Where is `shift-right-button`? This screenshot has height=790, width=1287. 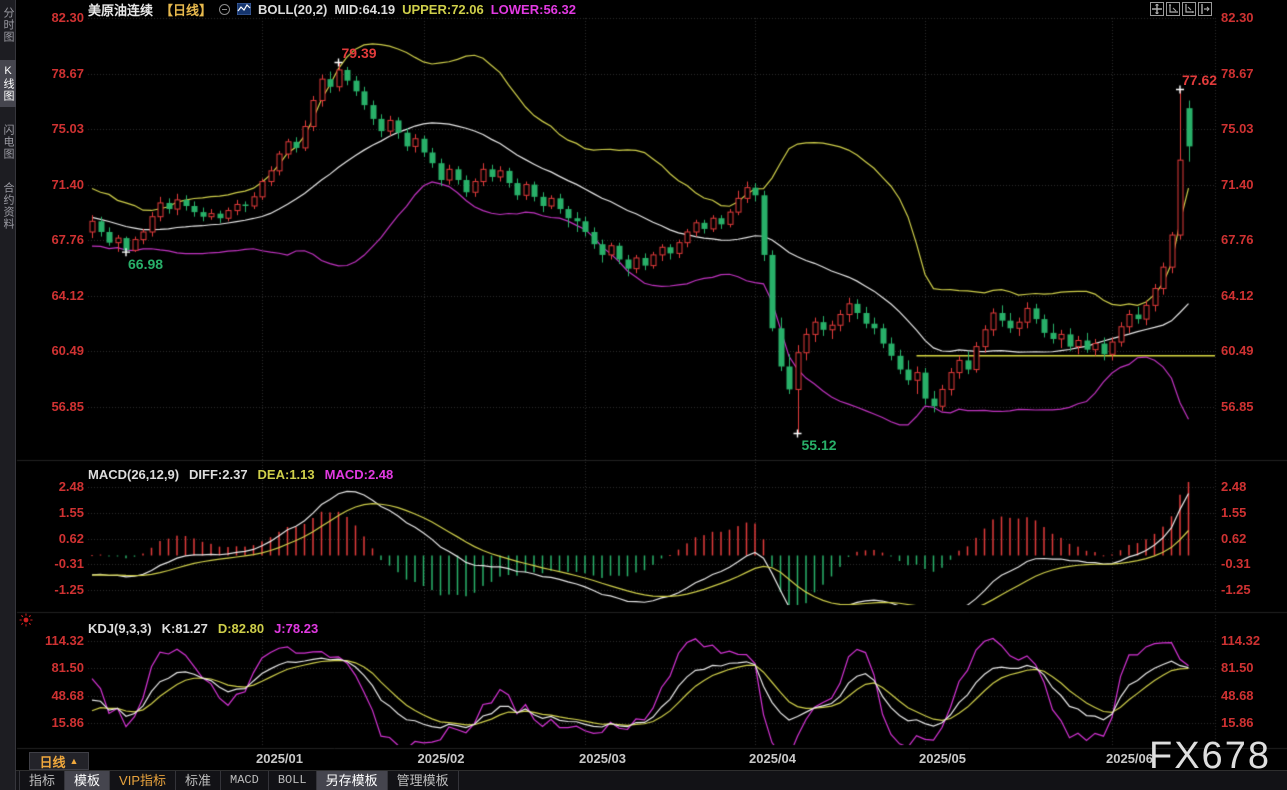 shift-right-button is located at coordinates (1205, 9).